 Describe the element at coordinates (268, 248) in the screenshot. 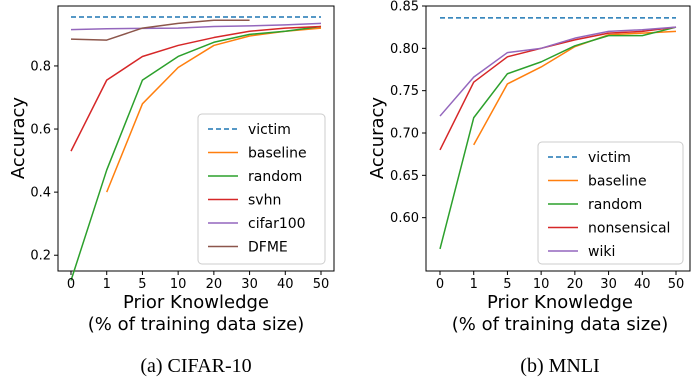

I see `legend-label-dfme: DFME` at that location.